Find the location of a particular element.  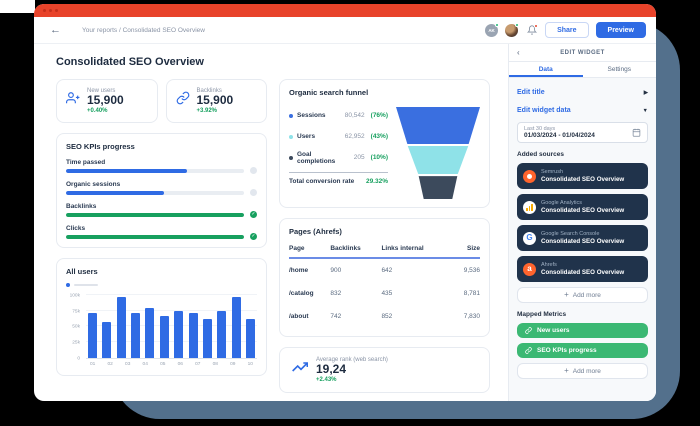

bar-chart-plot is located at coordinates (171, 326).